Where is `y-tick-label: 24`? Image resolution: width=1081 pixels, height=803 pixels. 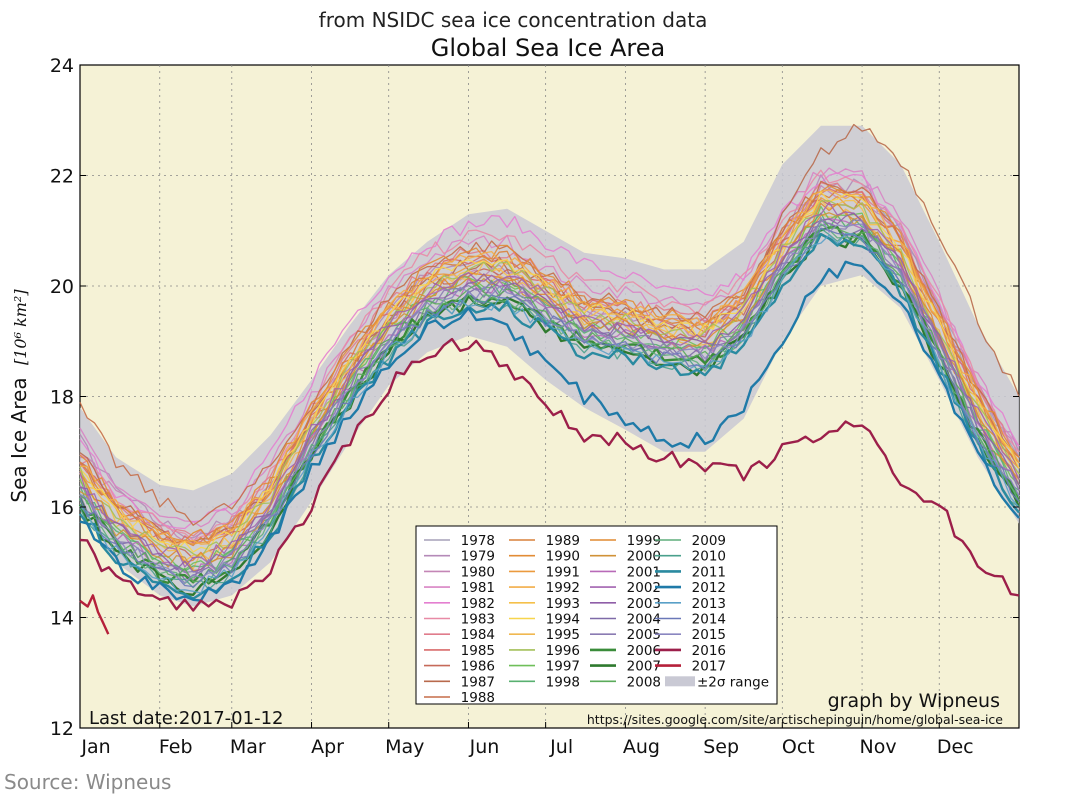 y-tick-label: 24 is located at coordinates (62, 66).